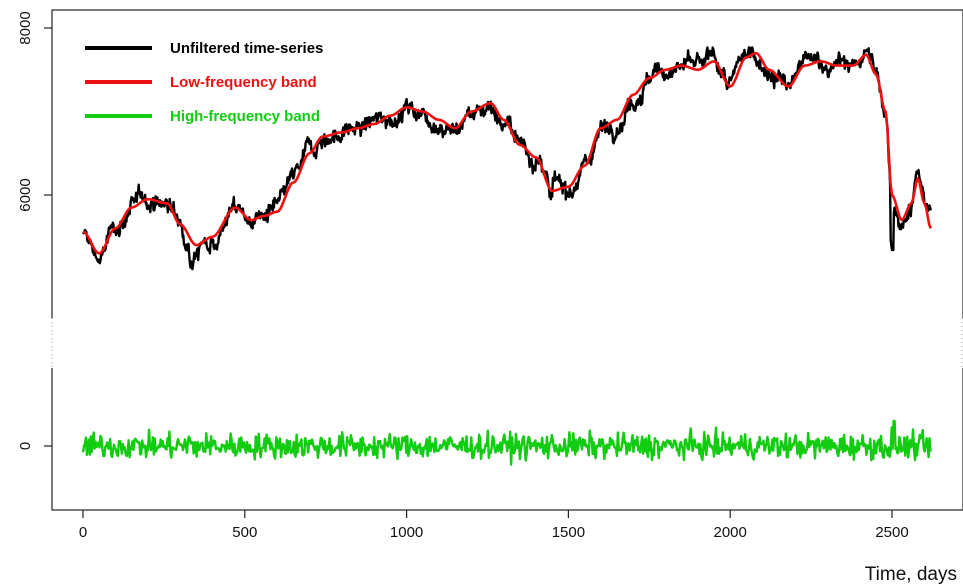 This screenshot has width=963, height=585. What do you see at coordinates (406, 532) in the screenshot?
I see `x-tick-label: 1000` at bounding box center [406, 532].